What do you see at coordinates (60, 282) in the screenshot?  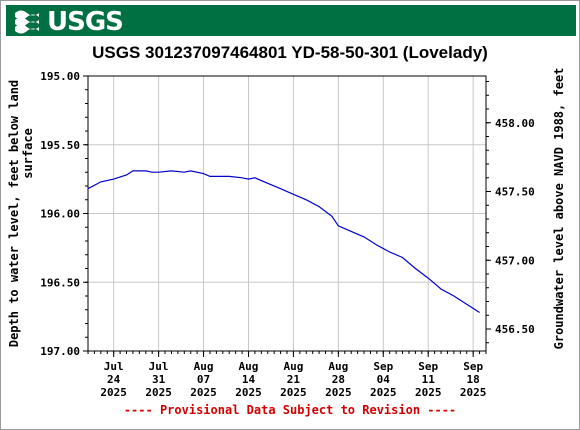 I see `y-tick-label-left: 196.50` at bounding box center [60, 282].